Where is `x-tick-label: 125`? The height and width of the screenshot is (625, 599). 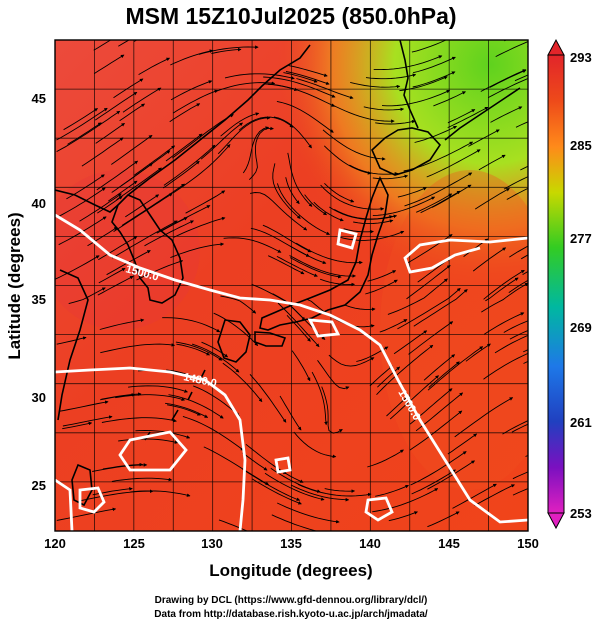 x-tick-label: 125 is located at coordinates (134, 543).